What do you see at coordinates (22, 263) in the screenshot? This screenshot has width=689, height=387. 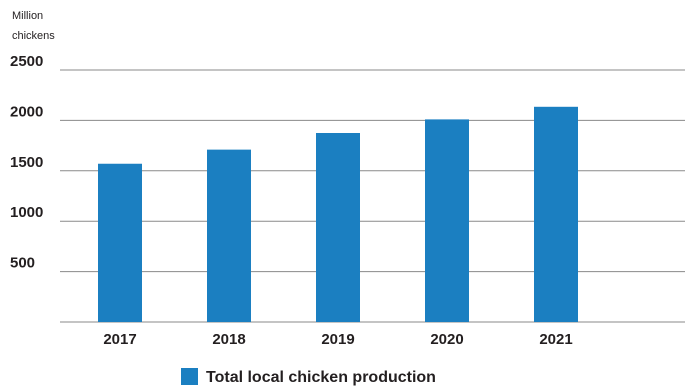 I see `y-tick-label: 500` at bounding box center [22, 263].